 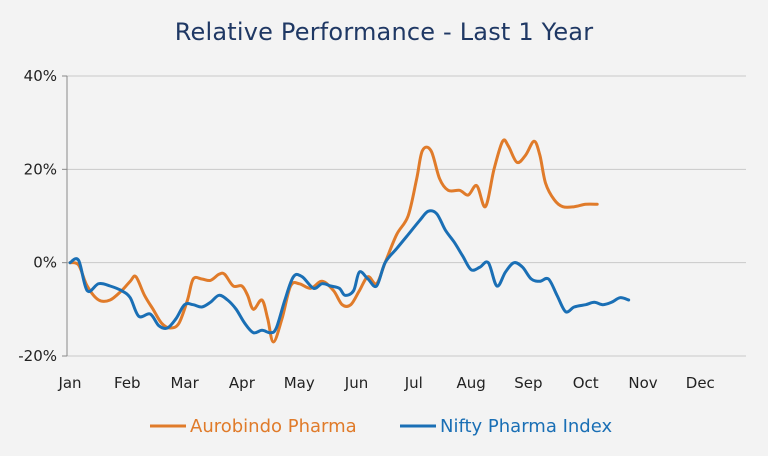 I want to click on x-tick-label: Sep, so click(x=528, y=383).